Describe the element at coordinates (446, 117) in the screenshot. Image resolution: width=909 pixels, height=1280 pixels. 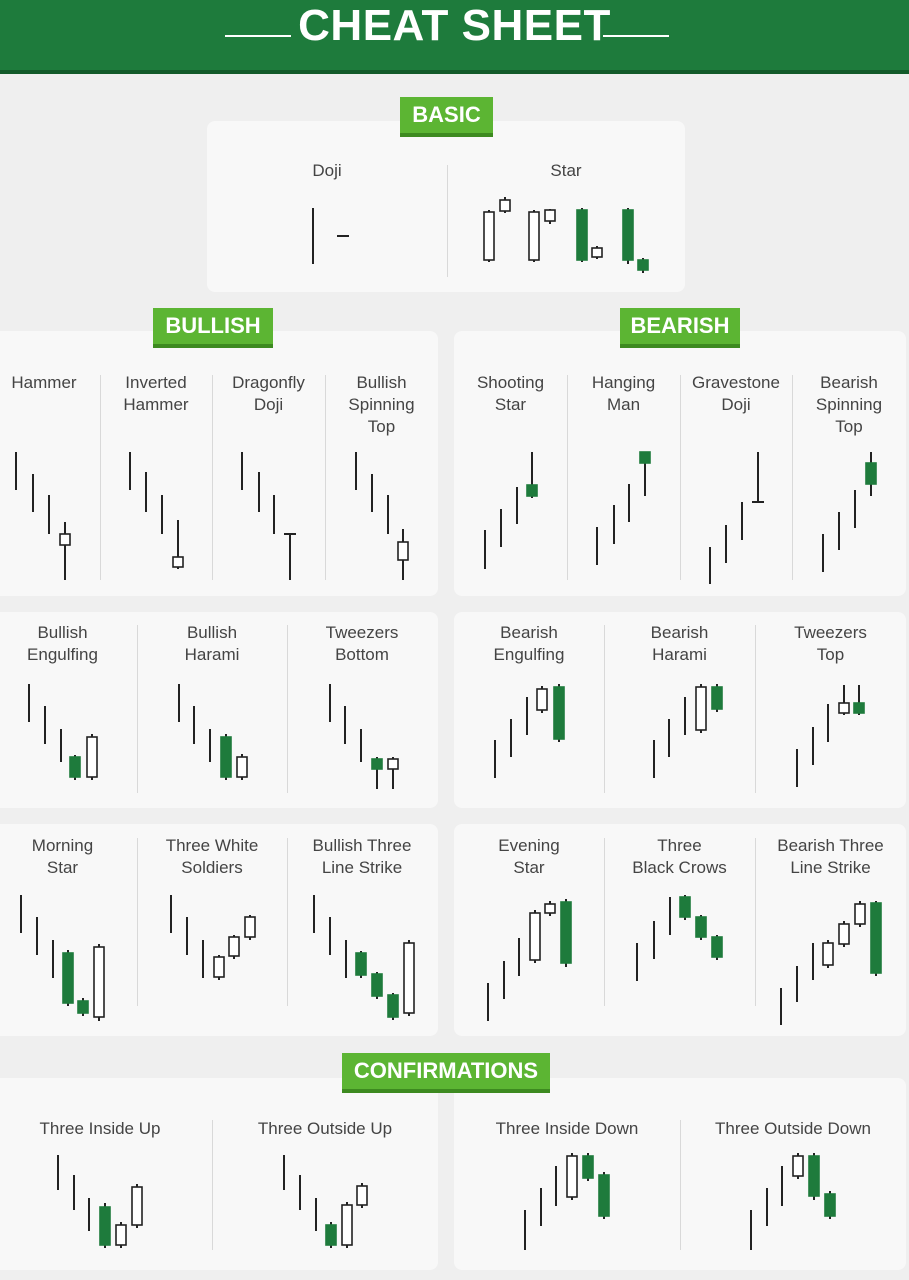
I see `section-badge-basic: BASIC` at that location.